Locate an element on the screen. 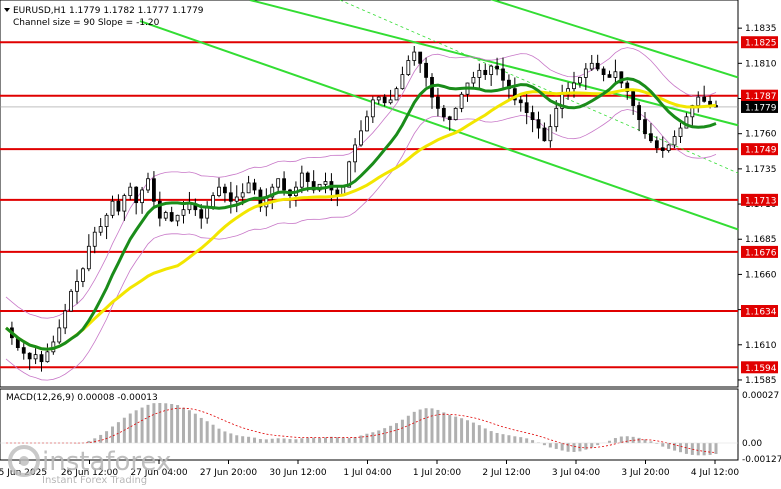 This screenshot has height=489, width=781. x-tick-label: 3 Jul 04:00 is located at coordinates (576, 473).